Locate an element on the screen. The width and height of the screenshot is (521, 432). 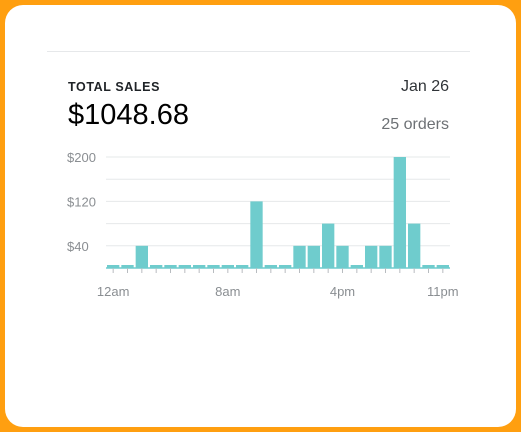
date-label: Jan 26 is located at coordinates (424, 86).